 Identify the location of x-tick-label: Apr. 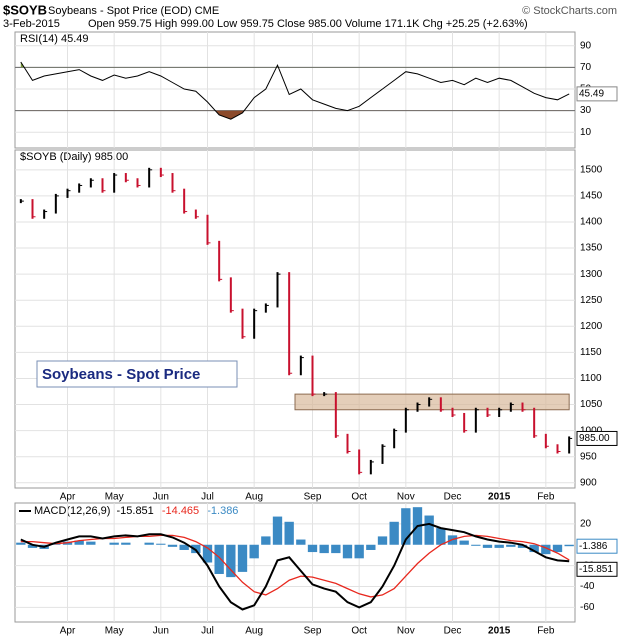
(68, 631).